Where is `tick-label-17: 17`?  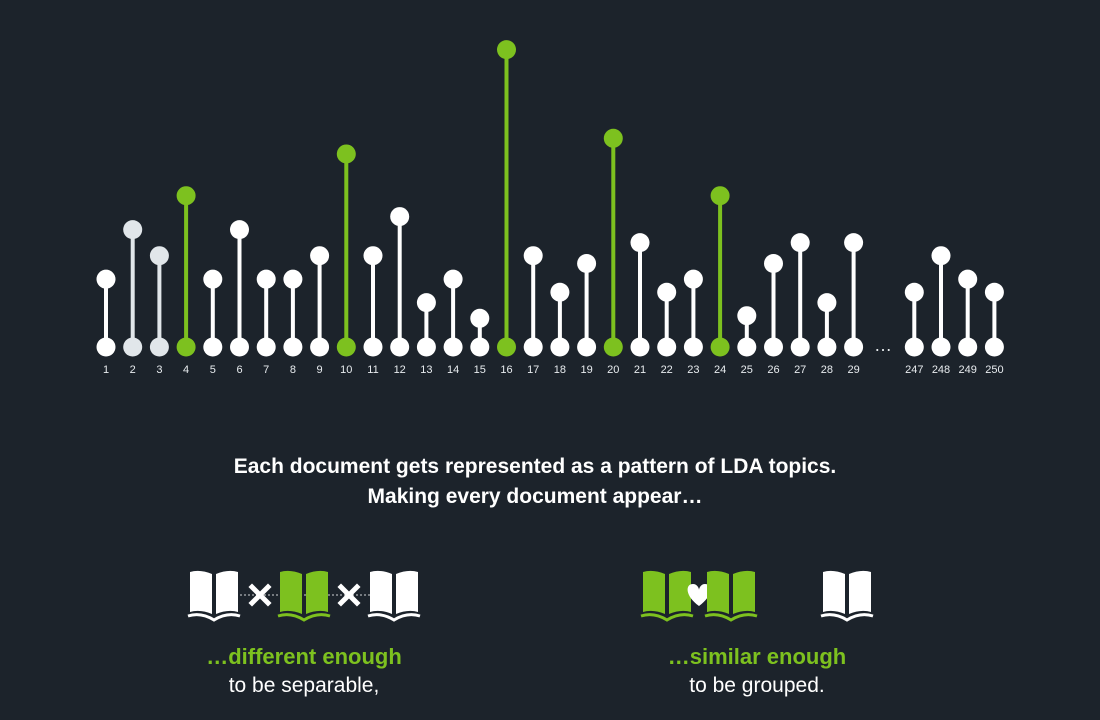 tick-label-17: 17 is located at coordinates (533, 370).